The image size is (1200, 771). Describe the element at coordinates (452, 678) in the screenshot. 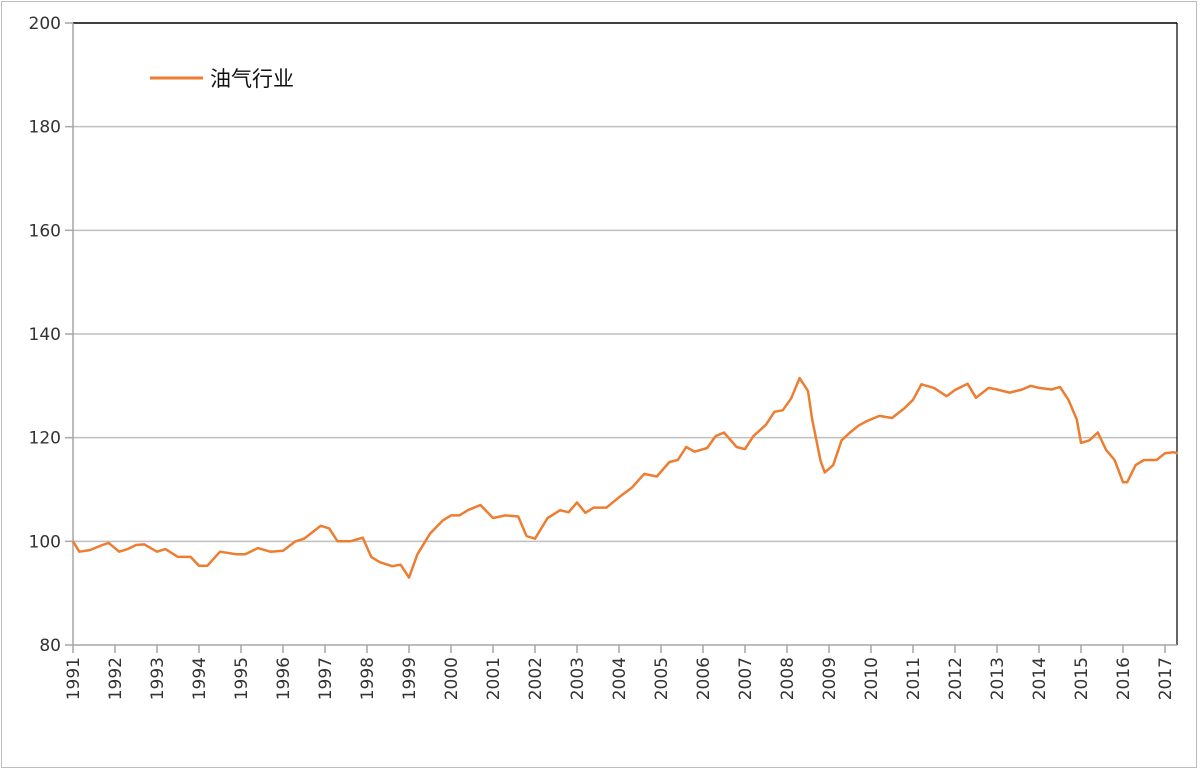

I see `x-tick-label: 2000` at that location.